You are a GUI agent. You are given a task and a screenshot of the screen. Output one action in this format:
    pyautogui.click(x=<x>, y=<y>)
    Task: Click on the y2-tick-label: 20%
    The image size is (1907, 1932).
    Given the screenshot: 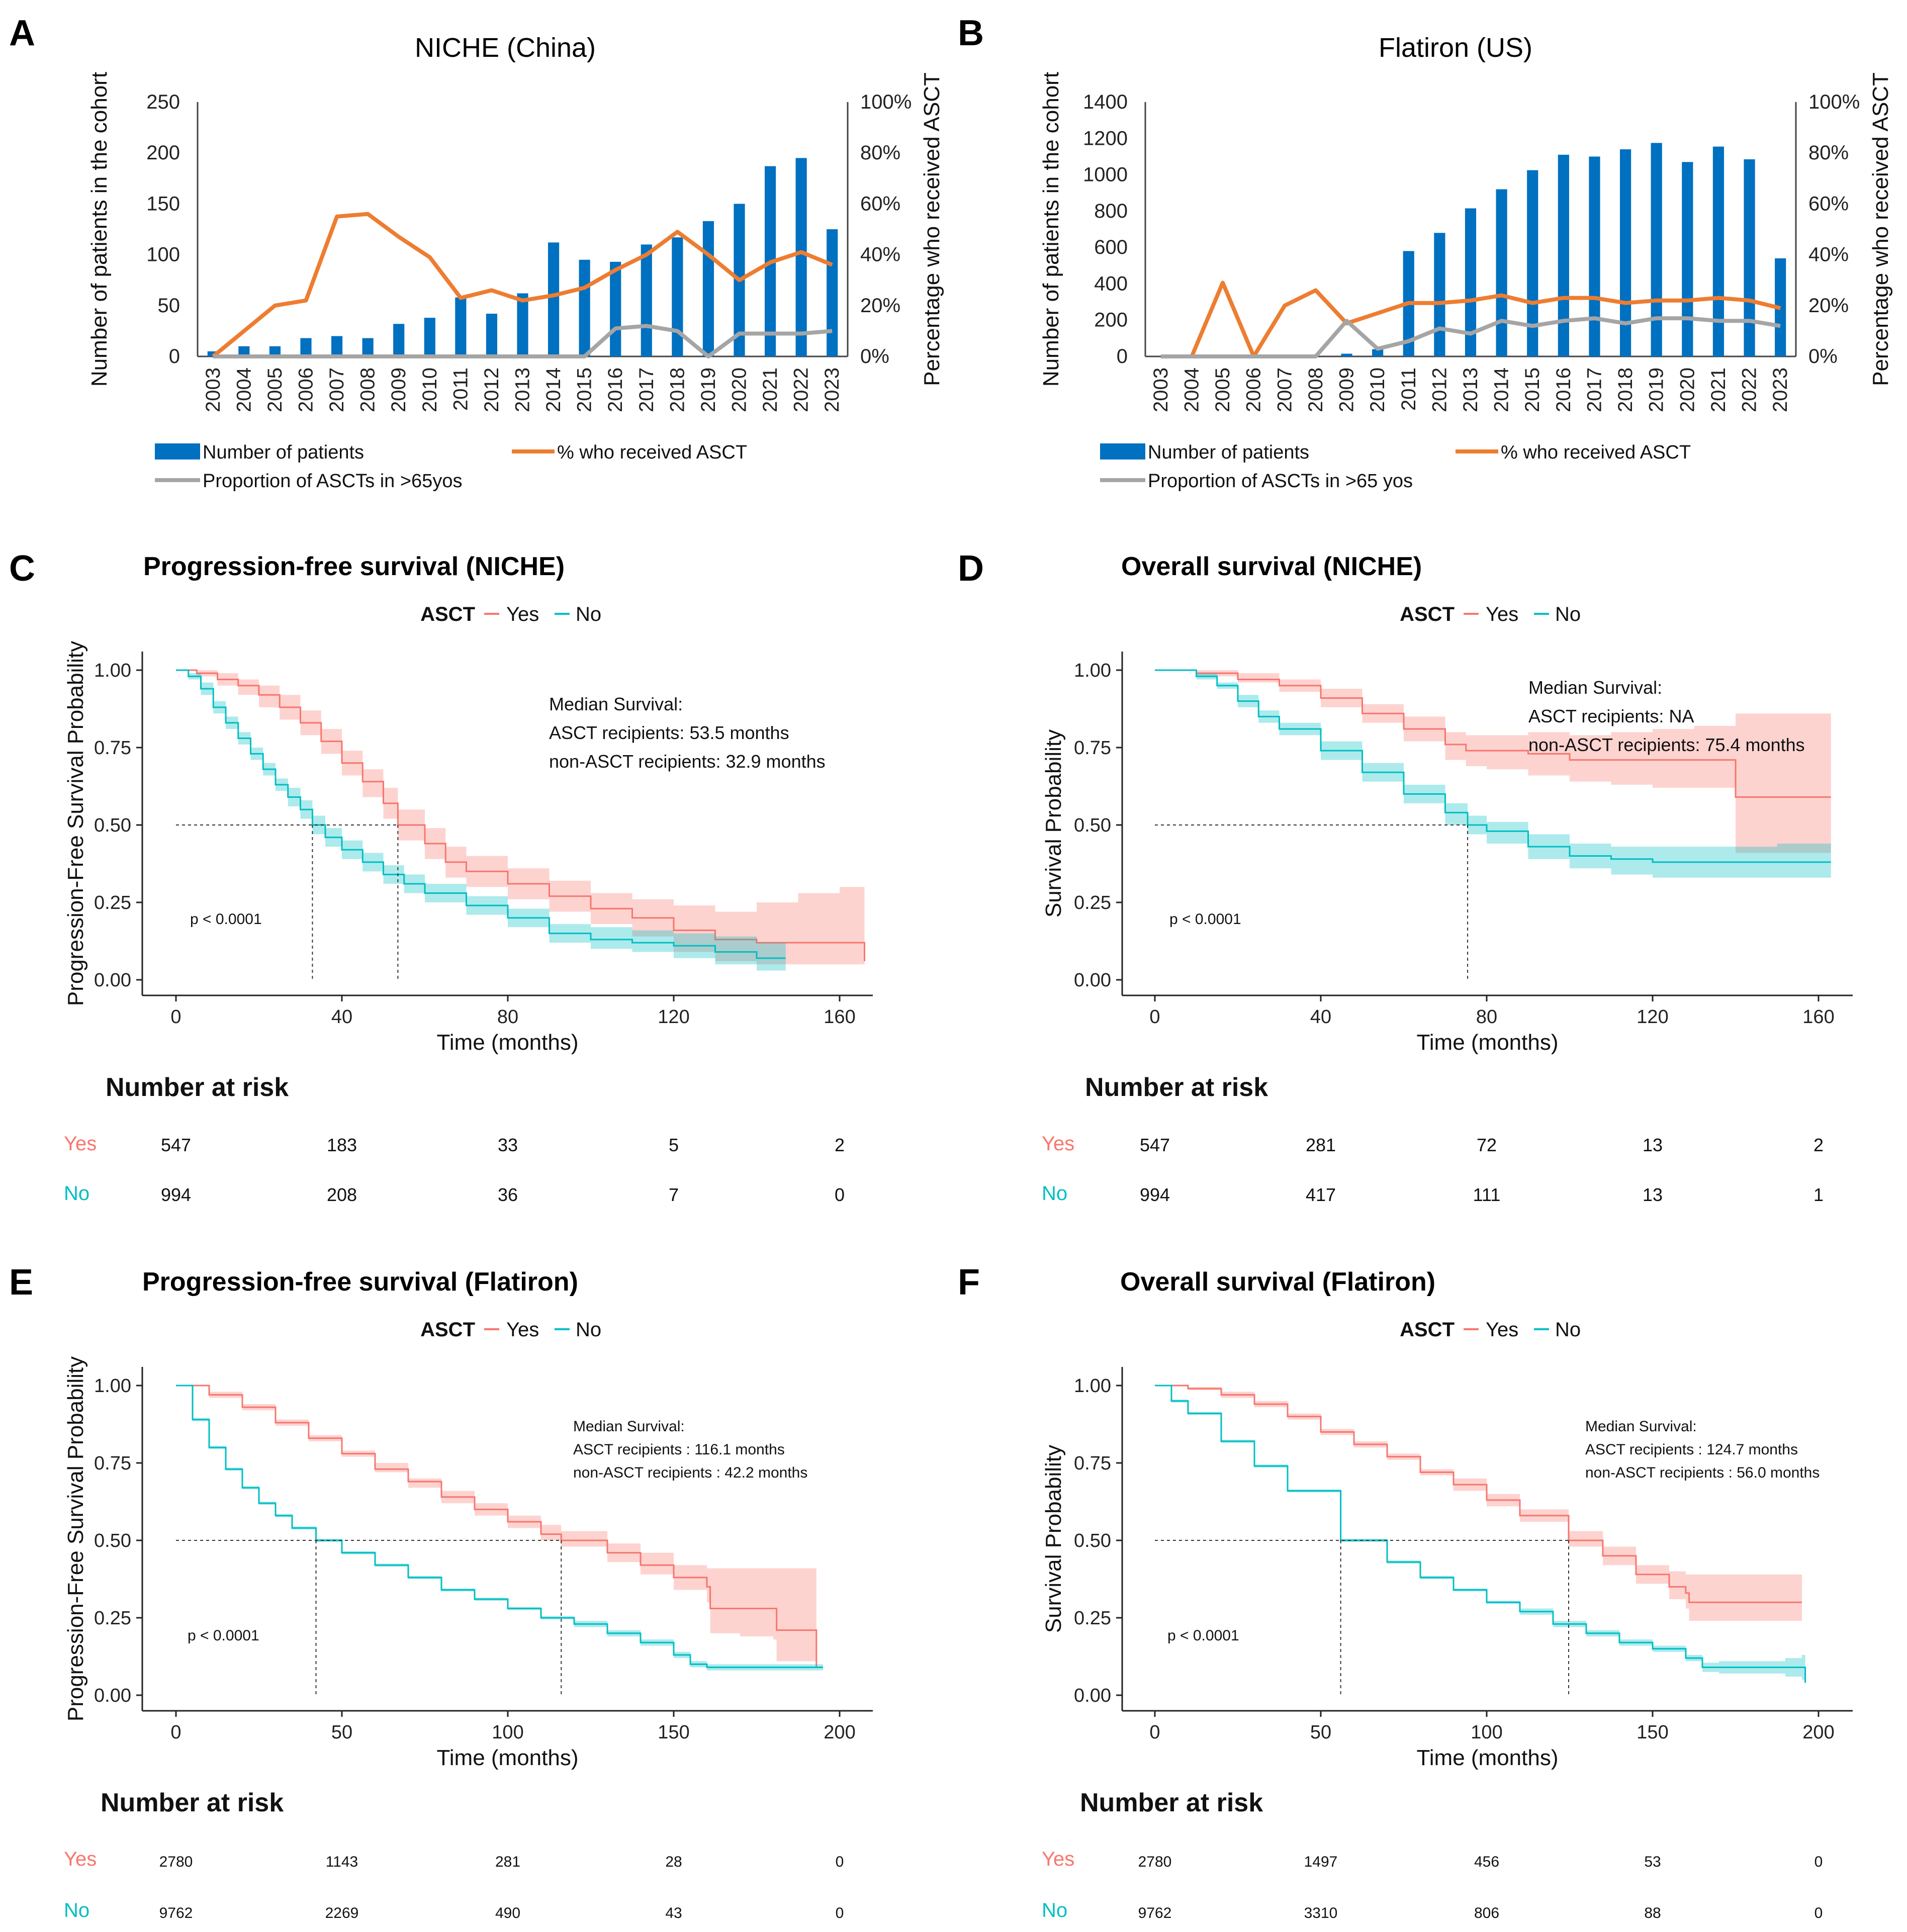 What is the action you would take?
    pyautogui.click(x=880, y=306)
    